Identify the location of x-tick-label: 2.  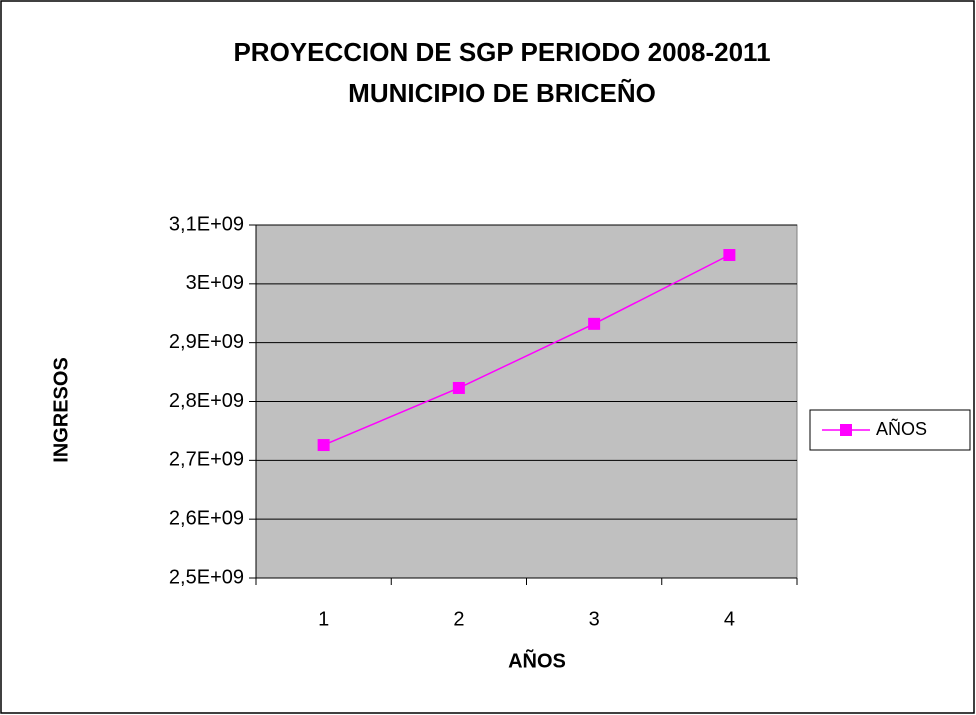
(458, 619).